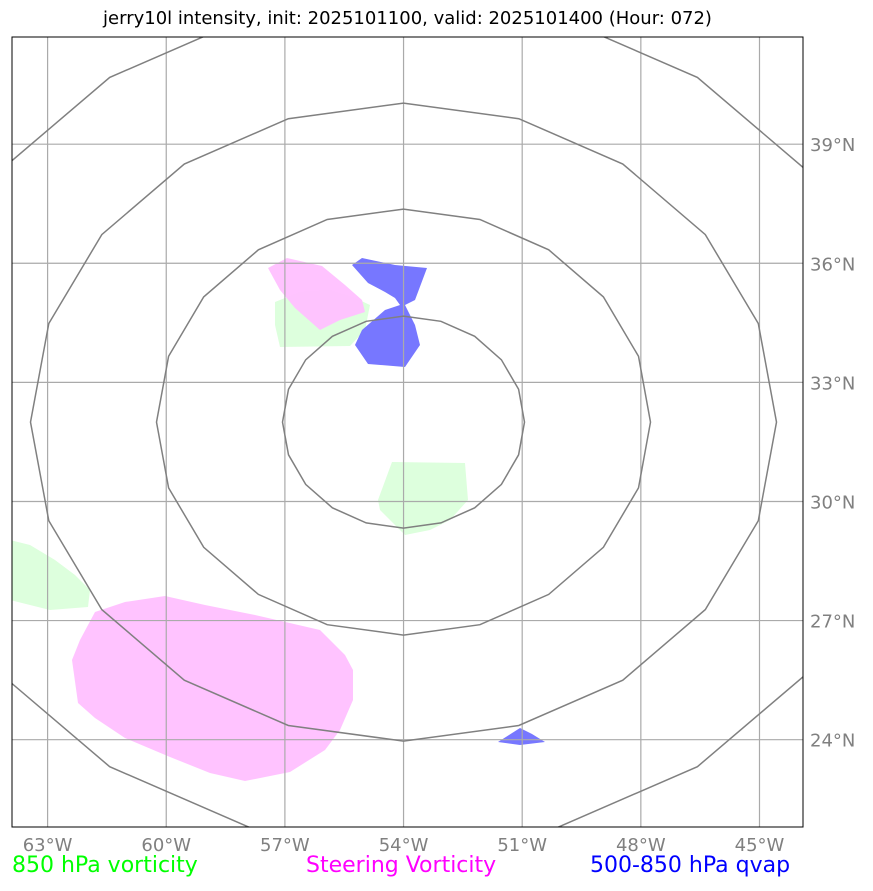  Describe the element at coordinates (832, 443) in the screenshot. I see `latitude-labels: 39°N 36°N 33°N 30°N 27°N 24°N` at that location.